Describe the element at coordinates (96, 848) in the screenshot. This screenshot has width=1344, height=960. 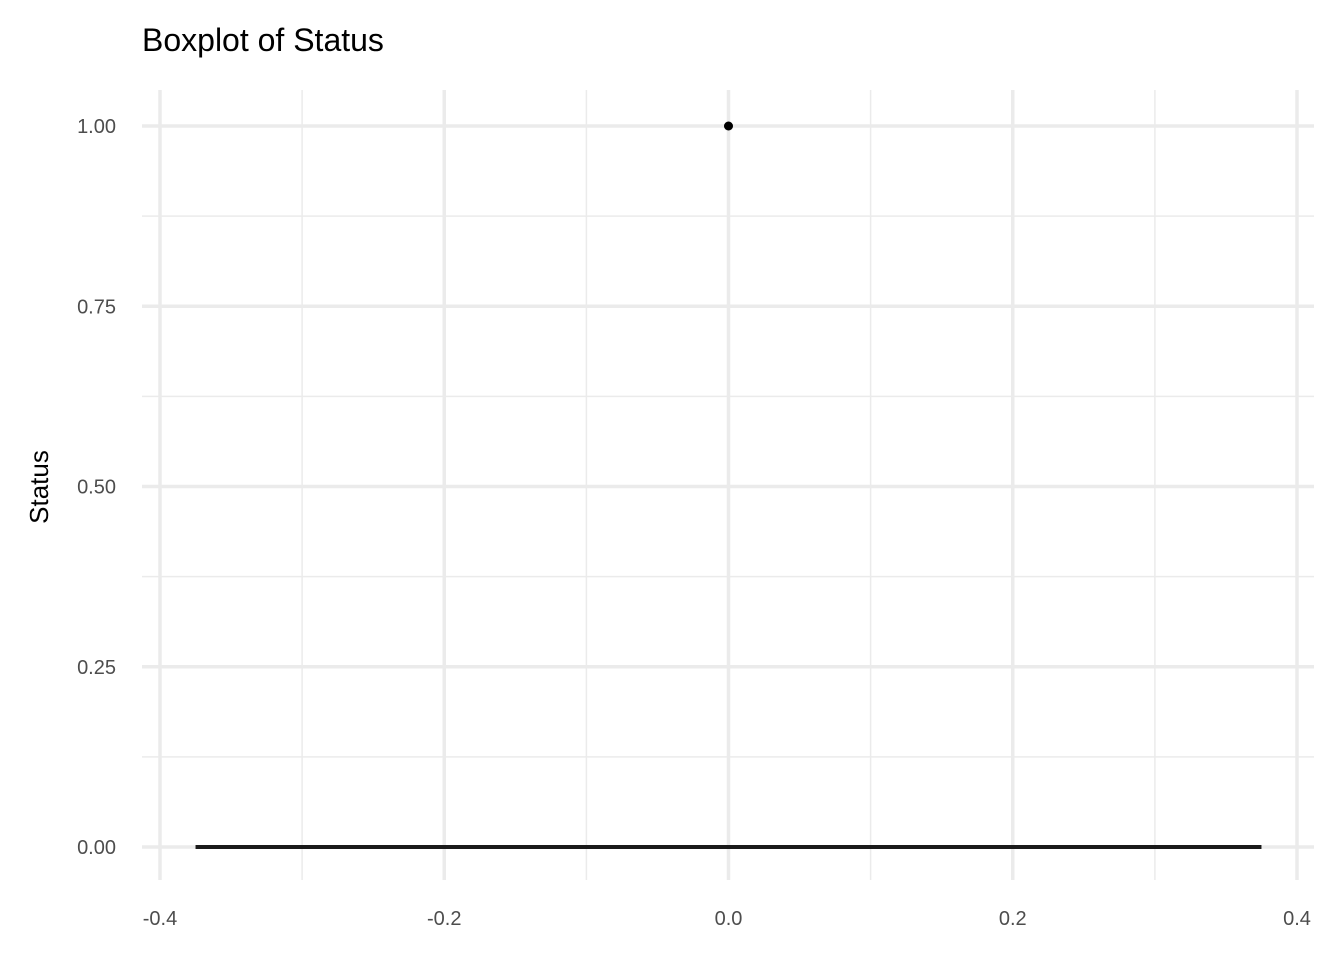
I see `y-tick-label: 0.00` at that location.